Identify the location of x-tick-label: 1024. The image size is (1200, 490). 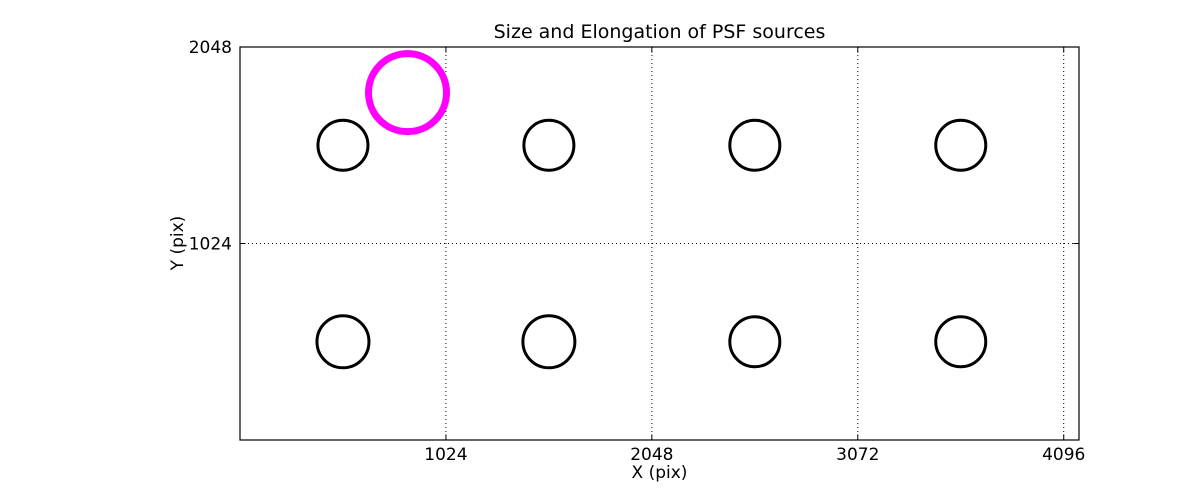
(445, 455).